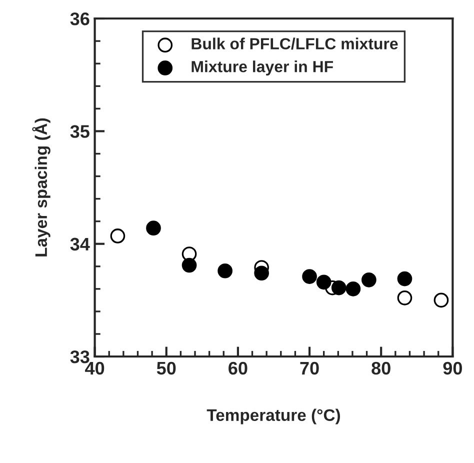  Describe the element at coordinates (452, 368) in the screenshot. I see `x-tick-label: 90` at that location.